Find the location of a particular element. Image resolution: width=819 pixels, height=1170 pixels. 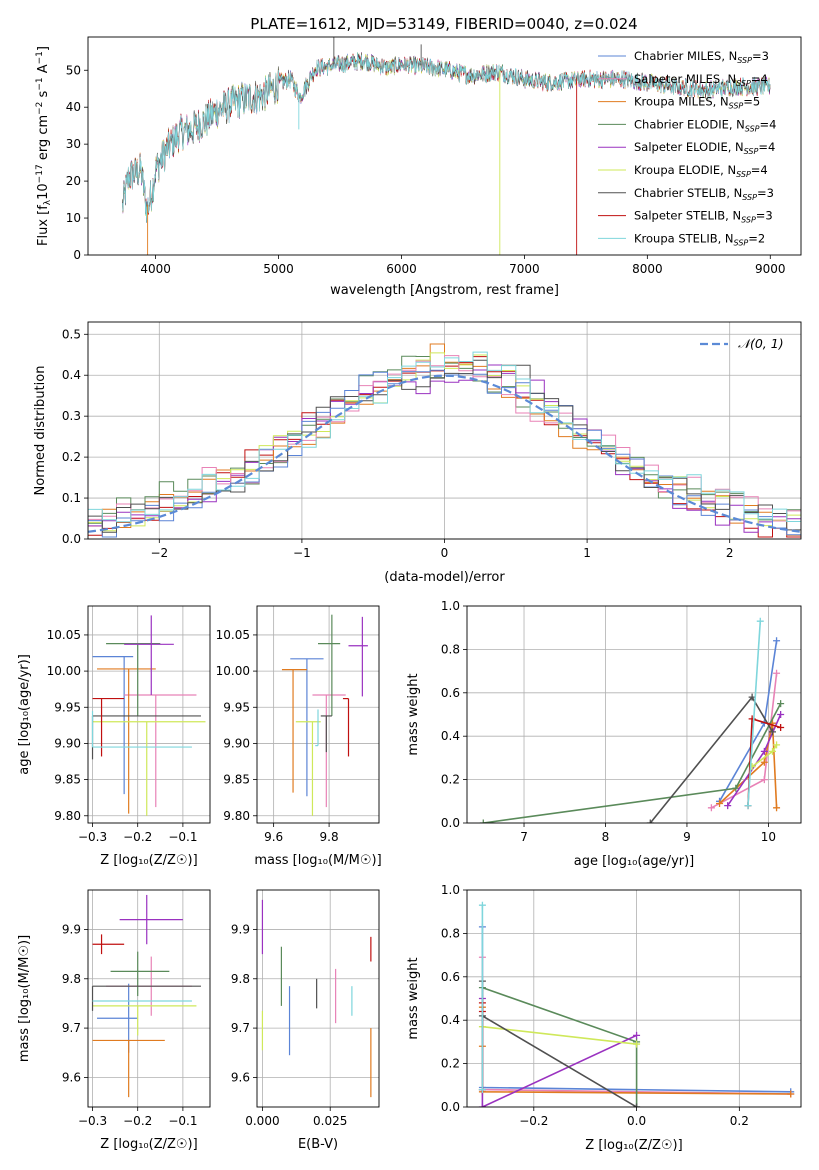

x-tick-label: 0.0 is located at coordinates (636, 1121).